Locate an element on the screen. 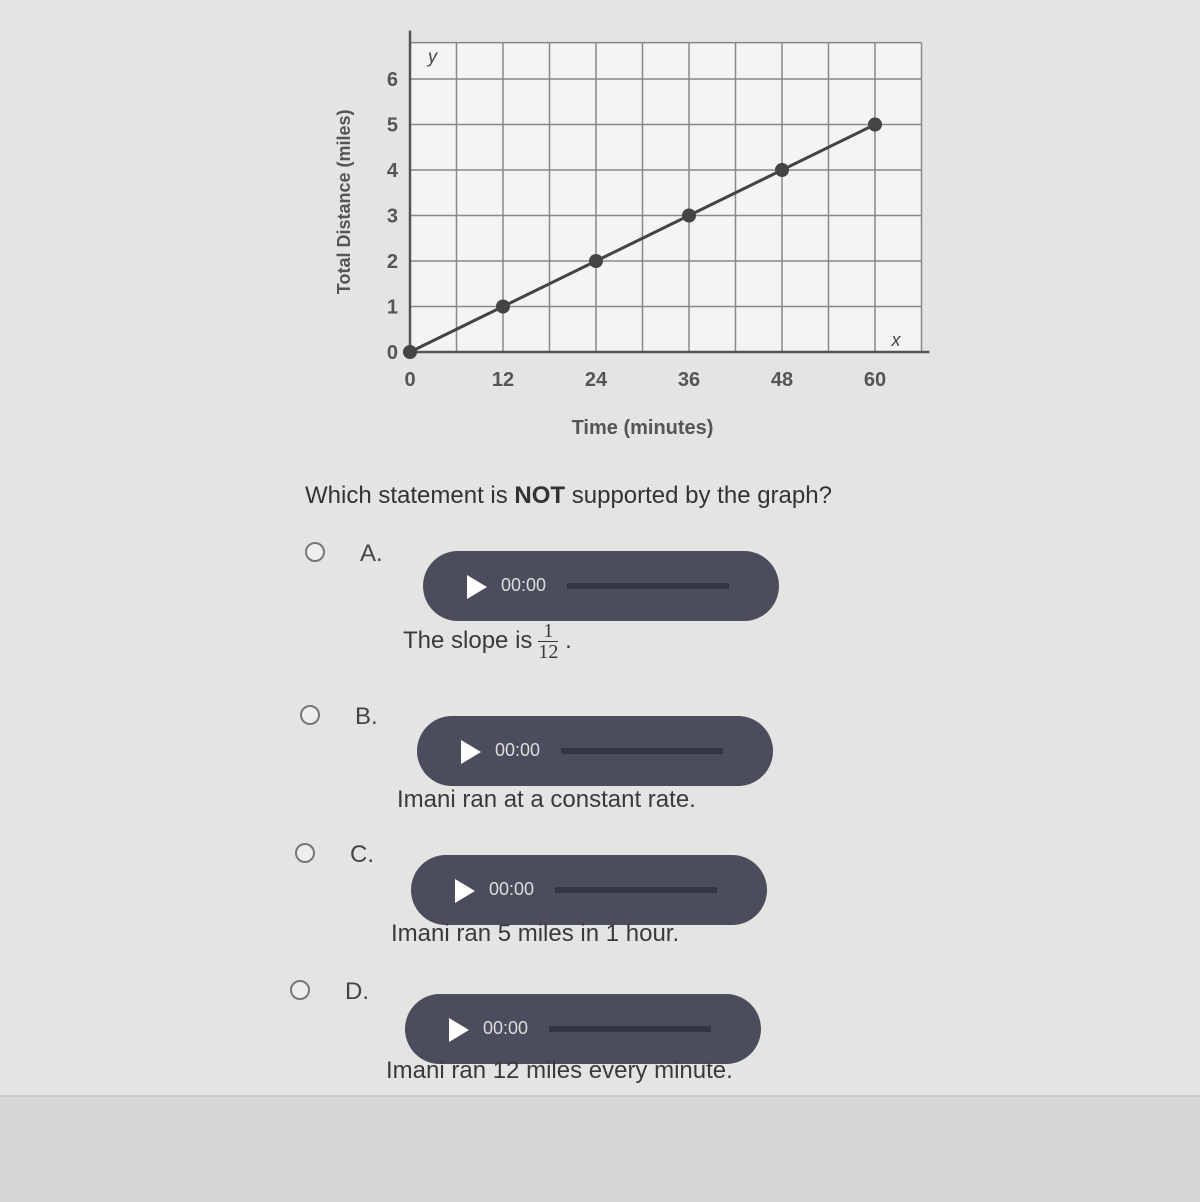 The width and height of the screenshot is (1200, 1202). x-tick-label: 0 is located at coordinates (409, 380).